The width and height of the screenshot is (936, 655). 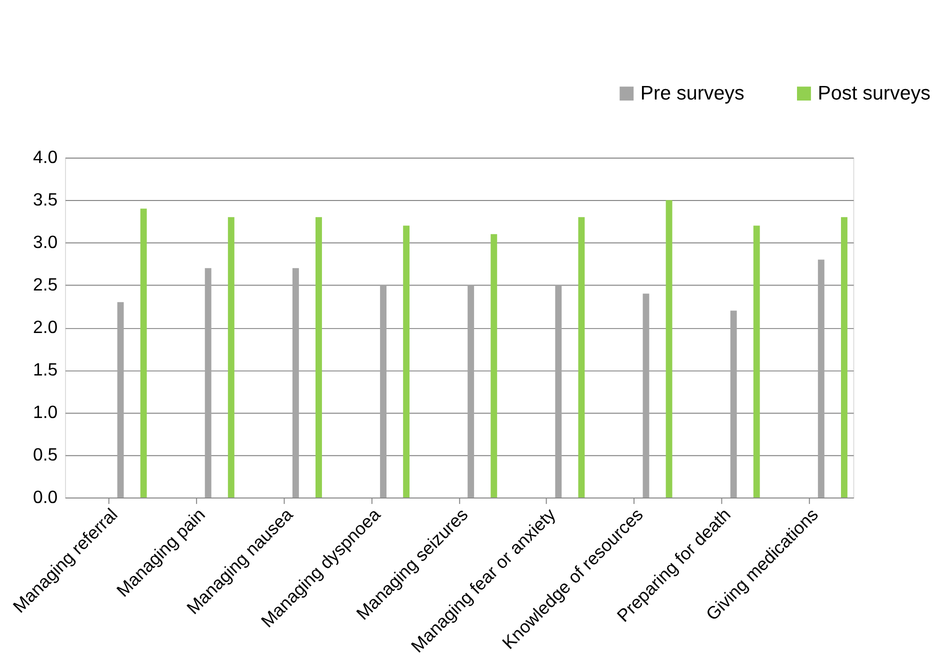 What do you see at coordinates (45, 412) in the screenshot?
I see `y-tick-label: 1.0` at bounding box center [45, 412].